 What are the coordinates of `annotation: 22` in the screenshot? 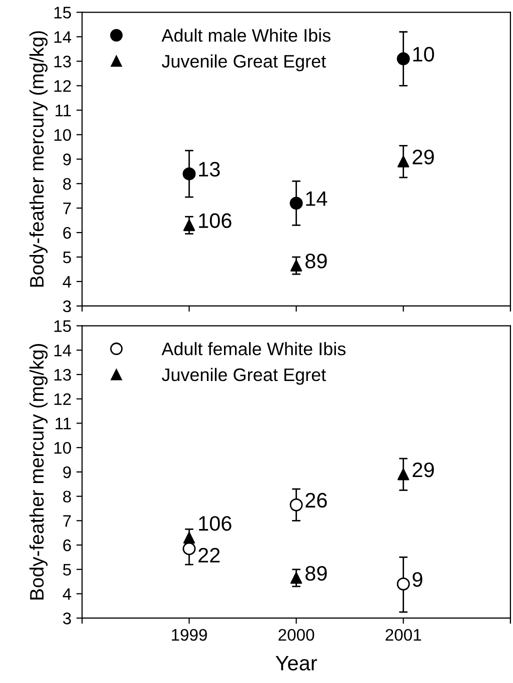 It's located at (209, 555).